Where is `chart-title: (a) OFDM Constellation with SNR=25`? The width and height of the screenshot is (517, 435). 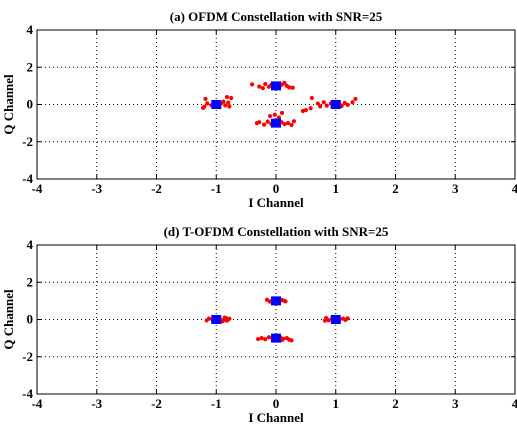 chart-title: (a) OFDM Constellation with SNR=25 is located at coordinates (276, 16).